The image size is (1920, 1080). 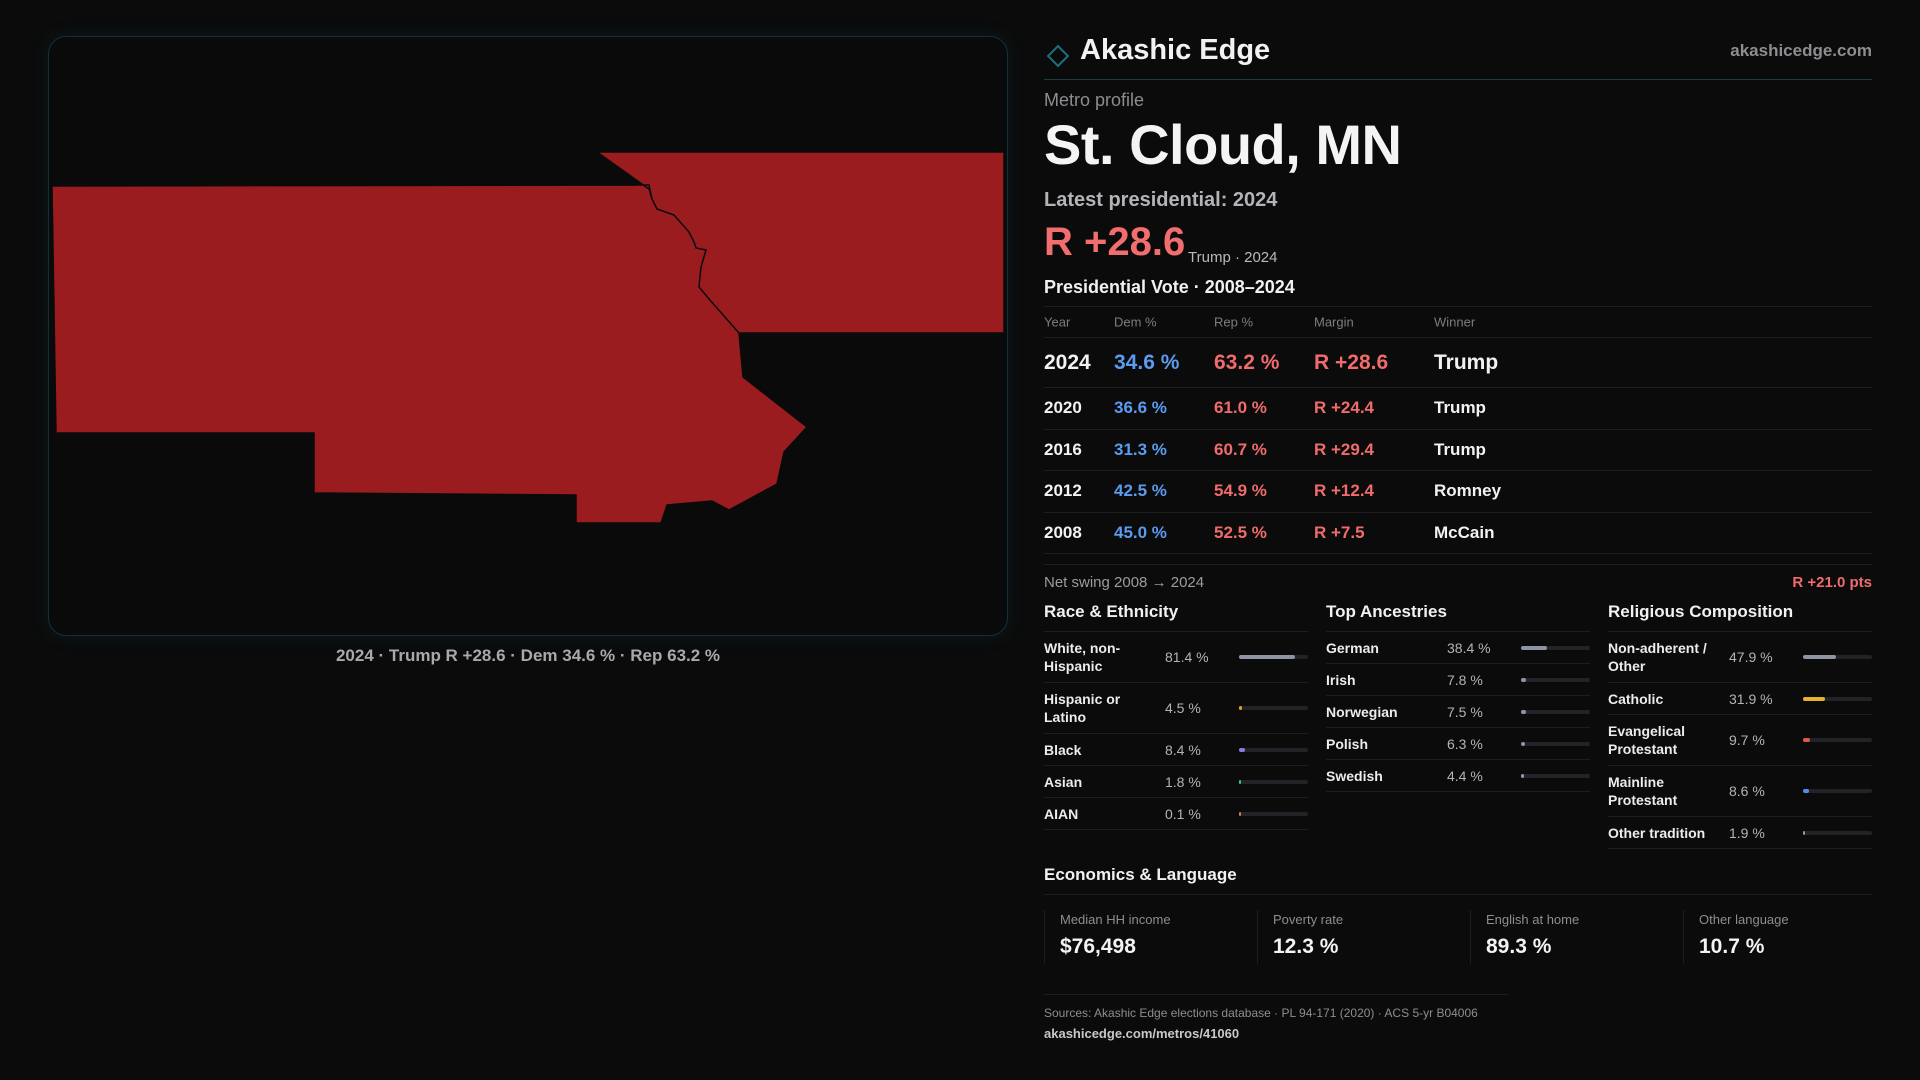 I want to click on item-value: 8.4 %, so click(x=1183, y=749).